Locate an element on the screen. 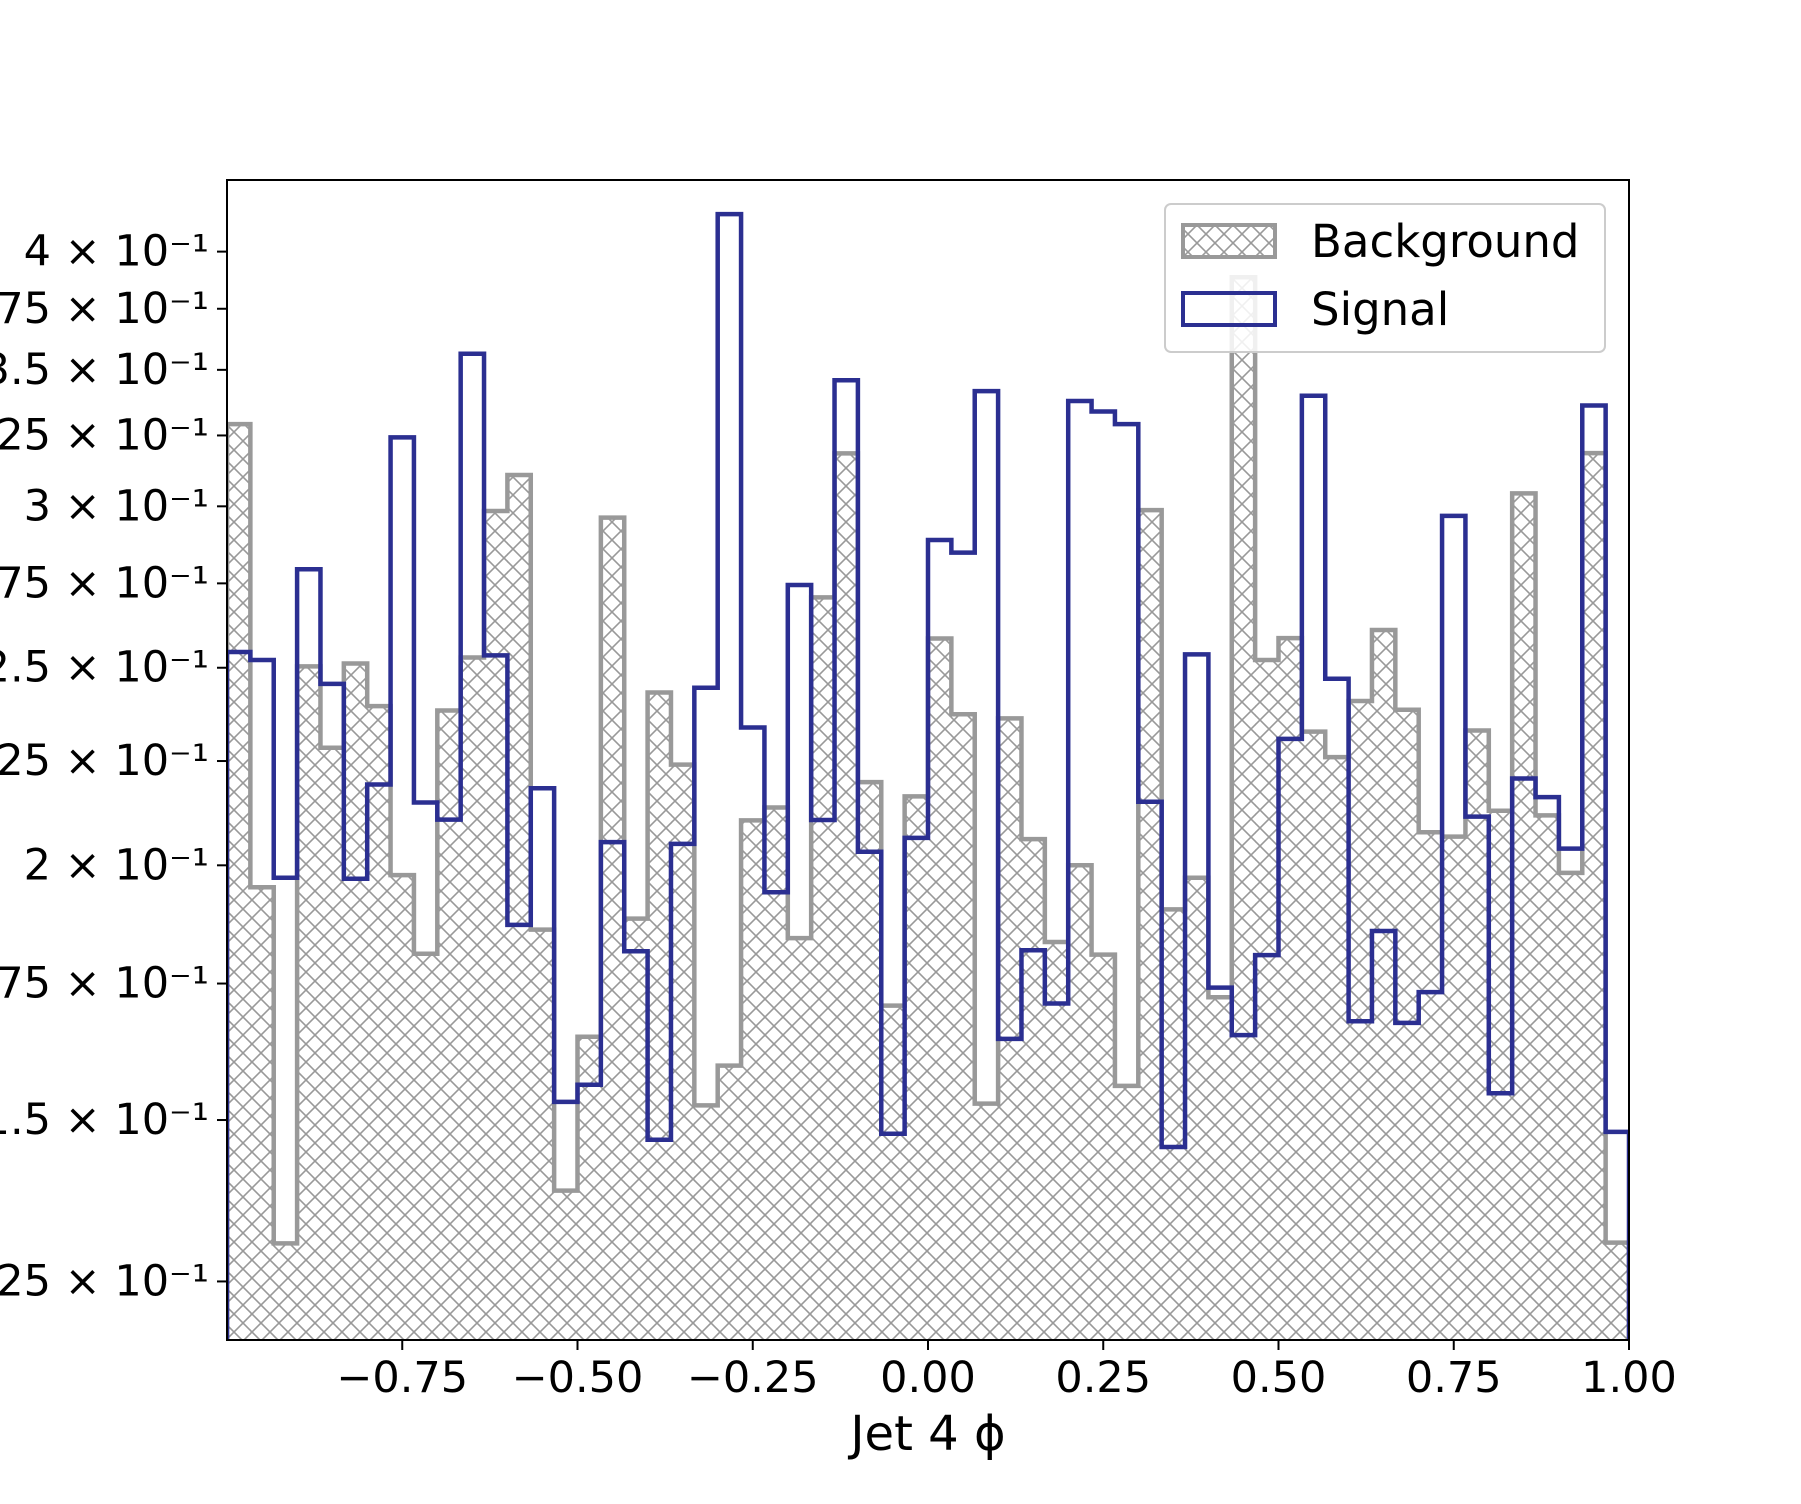 This screenshot has width=1801, height=1504. x-tick-label: 0.25 is located at coordinates (1103, 1378).